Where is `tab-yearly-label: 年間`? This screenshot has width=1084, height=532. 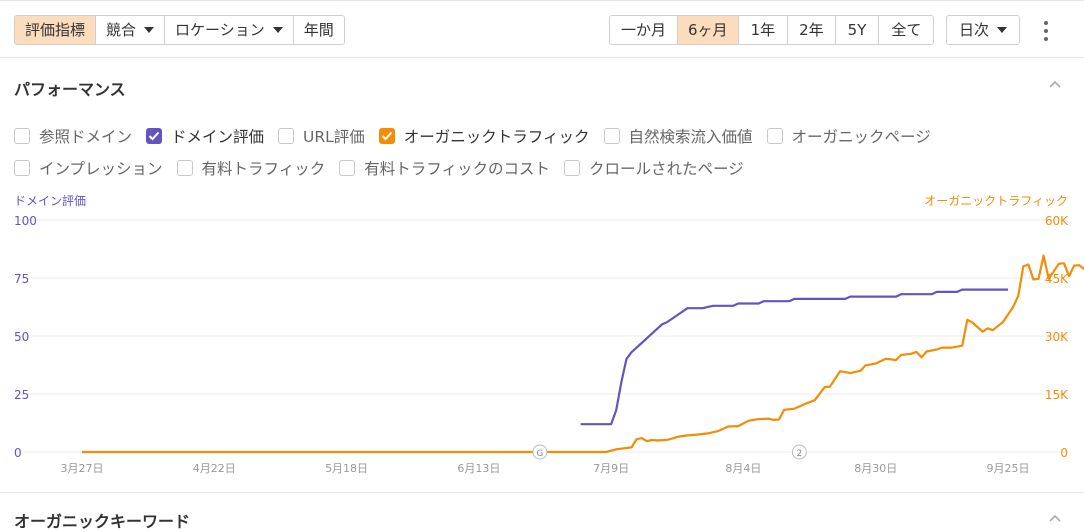 tab-yearly-label: 年間 is located at coordinates (318, 30).